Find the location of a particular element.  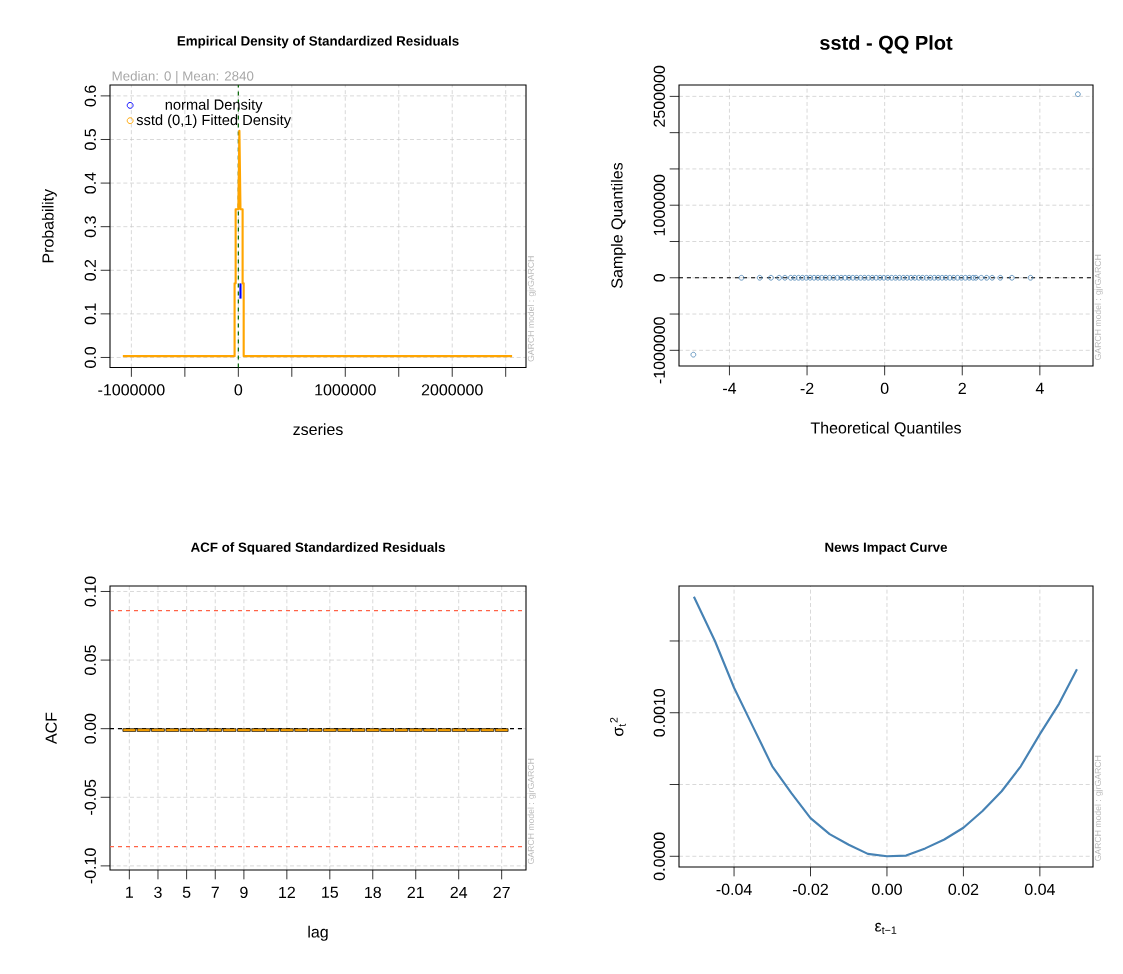

y-tick-label: 0.10 is located at coordinates (90, 591).